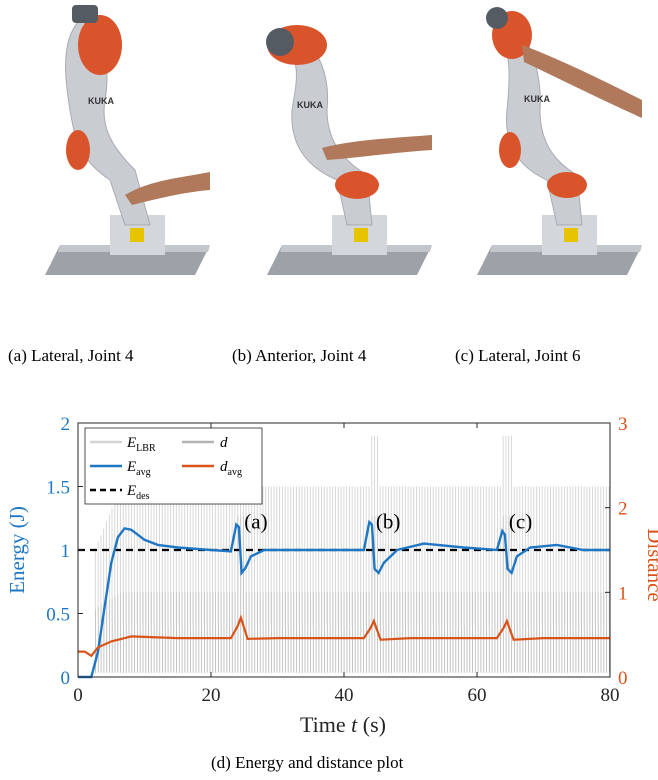  I want to click on caption-c: (c) Lateral, Joint 6, so click(518, 355).